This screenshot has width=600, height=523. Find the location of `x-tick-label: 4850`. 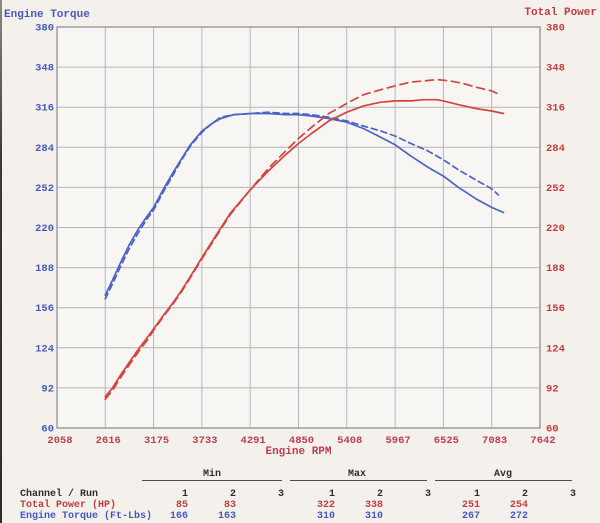

x-tick-label: 4850 is located at coordinates (301, 441).